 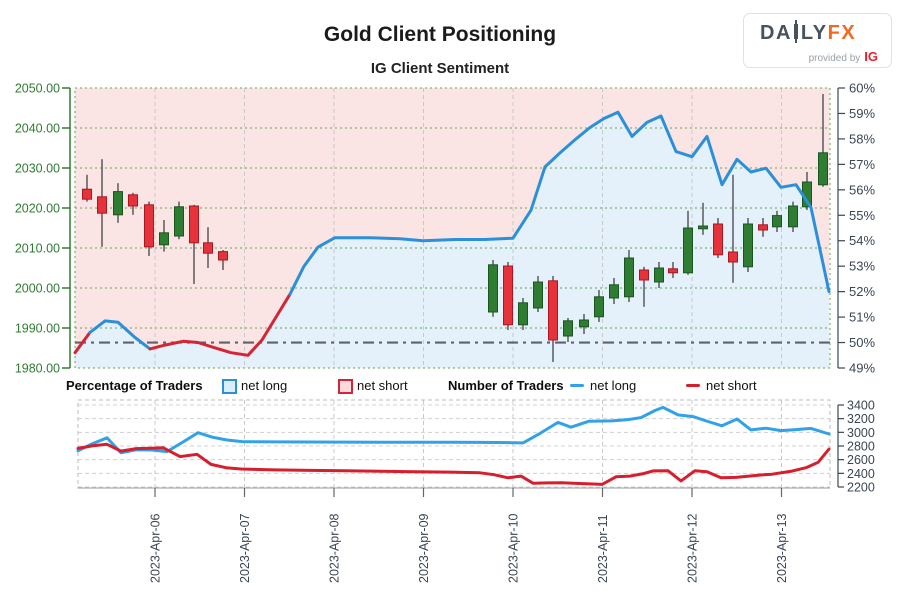 I want to click on percent-tick-label: 52%, so click(x=862, y=291).